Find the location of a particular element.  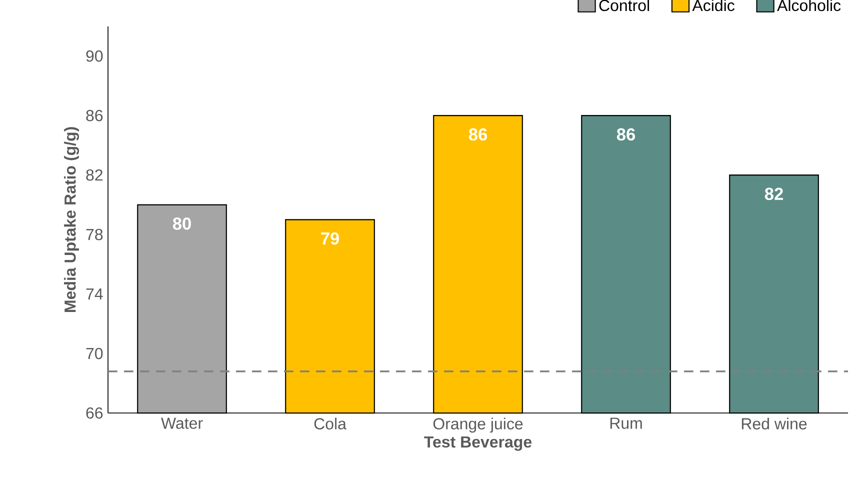

y-tick-label: 90 is located at coordinates (94, 56).